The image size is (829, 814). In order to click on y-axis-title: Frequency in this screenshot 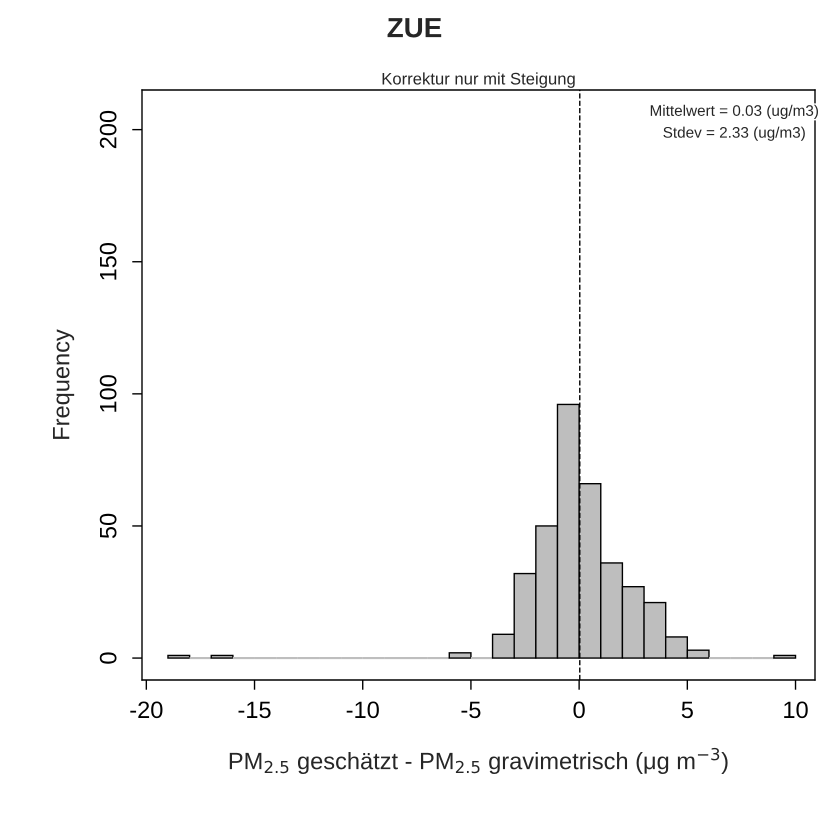, I will do `click(63, 384)`.